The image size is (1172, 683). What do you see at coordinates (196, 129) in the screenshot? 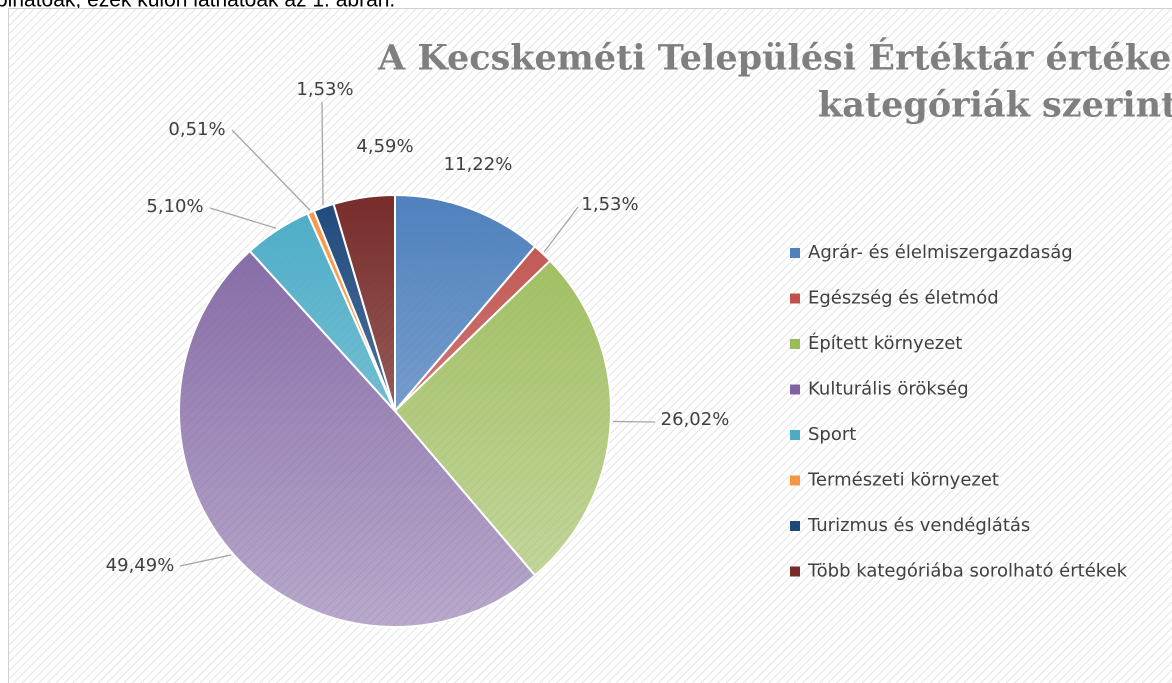
I see `data-label: 0,51%` at bounding box center [196, 129].